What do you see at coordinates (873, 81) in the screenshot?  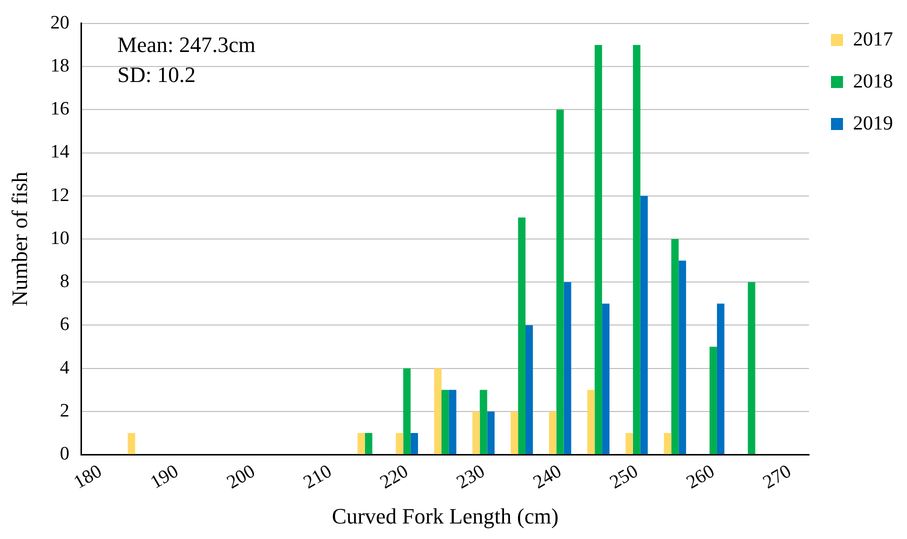 I see `legend-label: 2018` at bounding box center [873, 81].